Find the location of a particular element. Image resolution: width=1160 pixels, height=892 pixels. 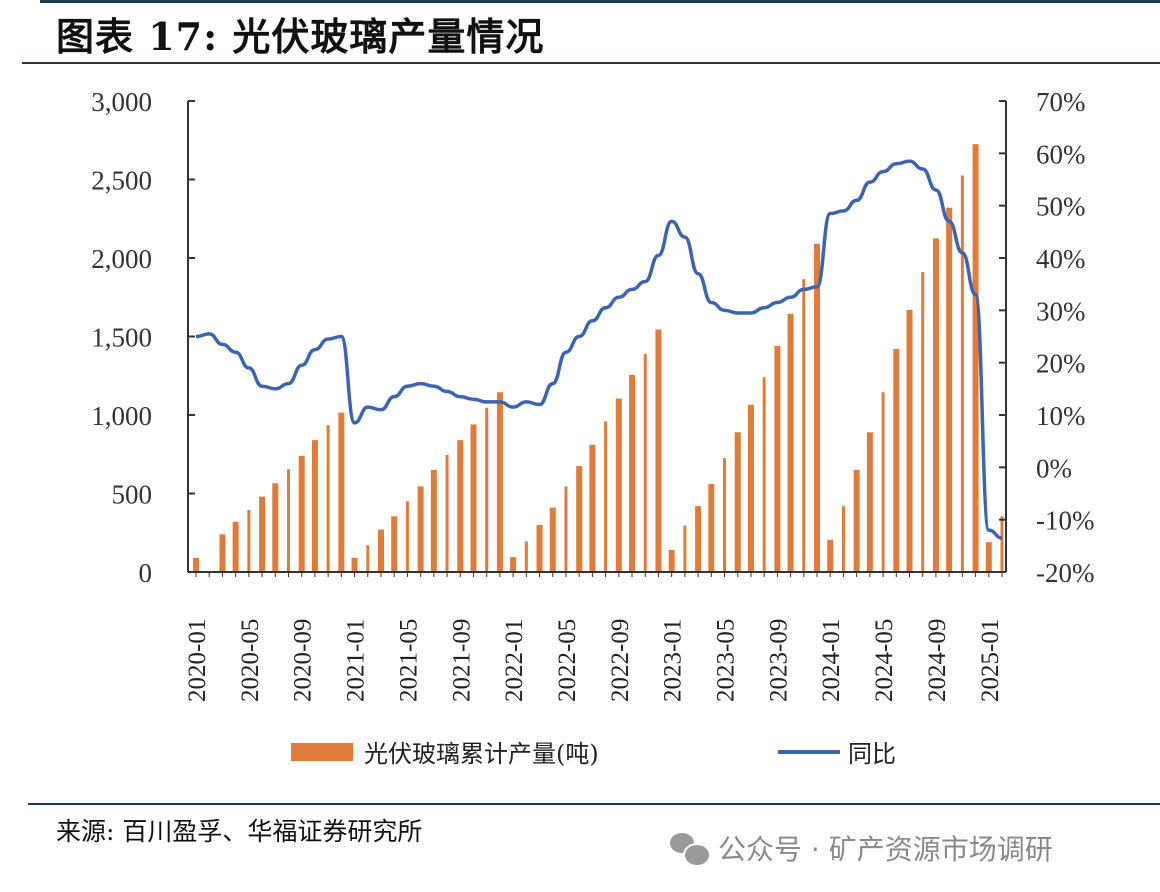

right-tick-label: 50% is located at coordinates (1061, 207).